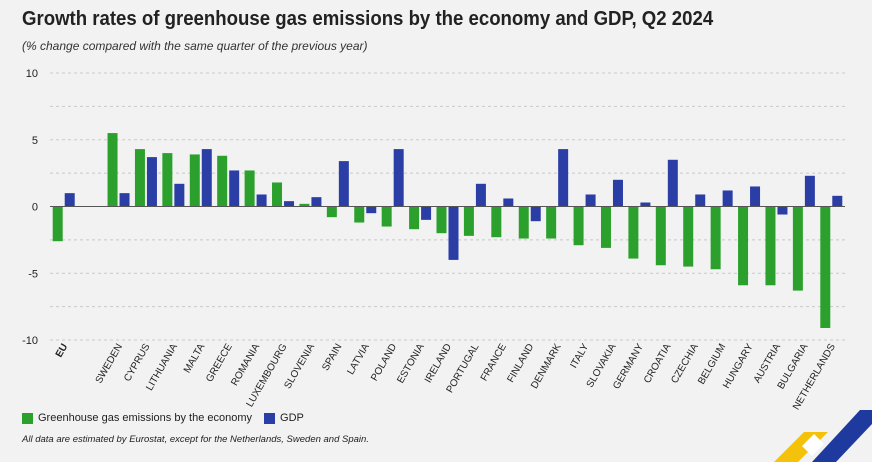 The height and width of the screenshot is (462, 872). What do you see at coordinates (358, 359) in the screenshot?
I see `x-tick-label: LATVIA` at bounding box center [358, 359].